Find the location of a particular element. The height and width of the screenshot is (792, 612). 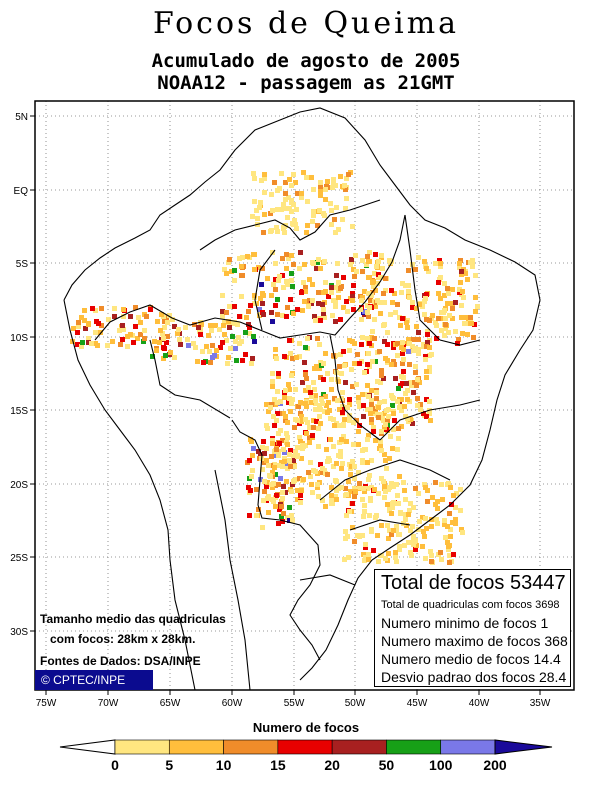

legend-tick-label: 200 is located at coordinates (495, 765).